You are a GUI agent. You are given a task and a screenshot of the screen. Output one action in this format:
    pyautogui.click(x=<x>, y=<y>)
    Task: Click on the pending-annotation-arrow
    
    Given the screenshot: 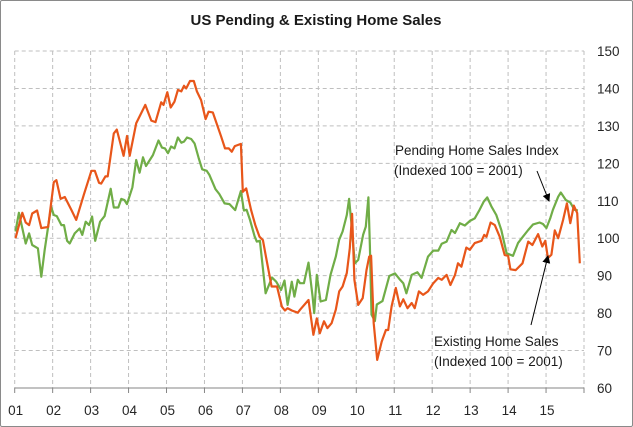 What is the action you would take?
    pyautogui.click(x=543, y=186)
    